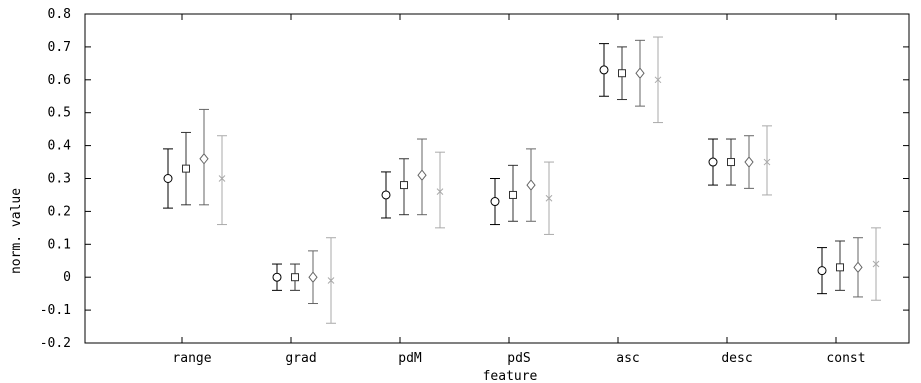 This screenshot has width=921, height=383. Describe the element at coordinates (59, 47) in the screenshot. I see `y-tick-label: 0.7` at that location.